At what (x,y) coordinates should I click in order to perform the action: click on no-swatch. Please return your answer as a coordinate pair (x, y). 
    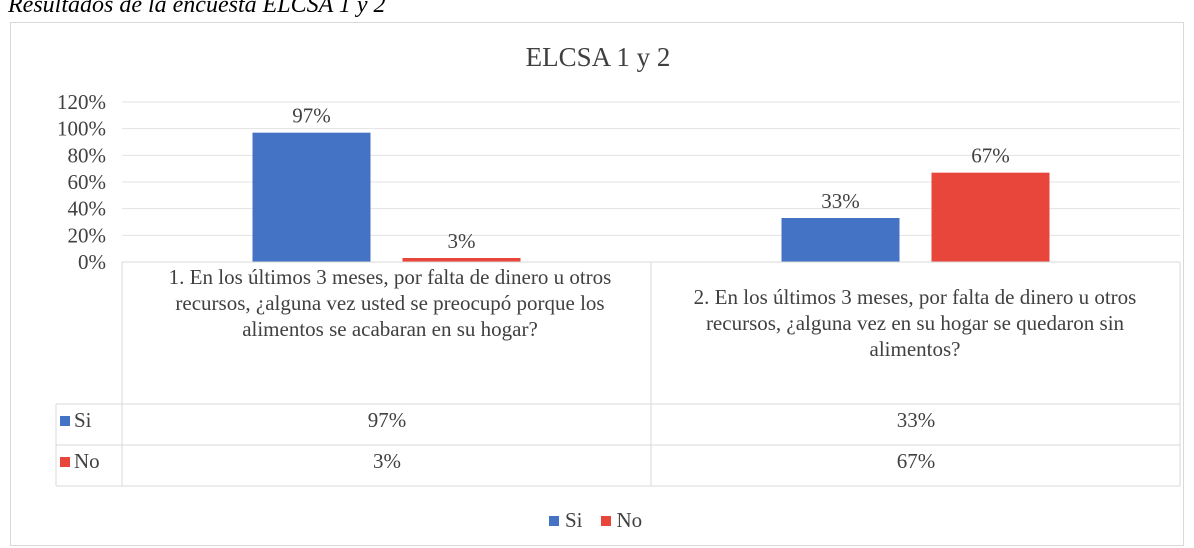
    Looking at the image, I should click on (65, 461).